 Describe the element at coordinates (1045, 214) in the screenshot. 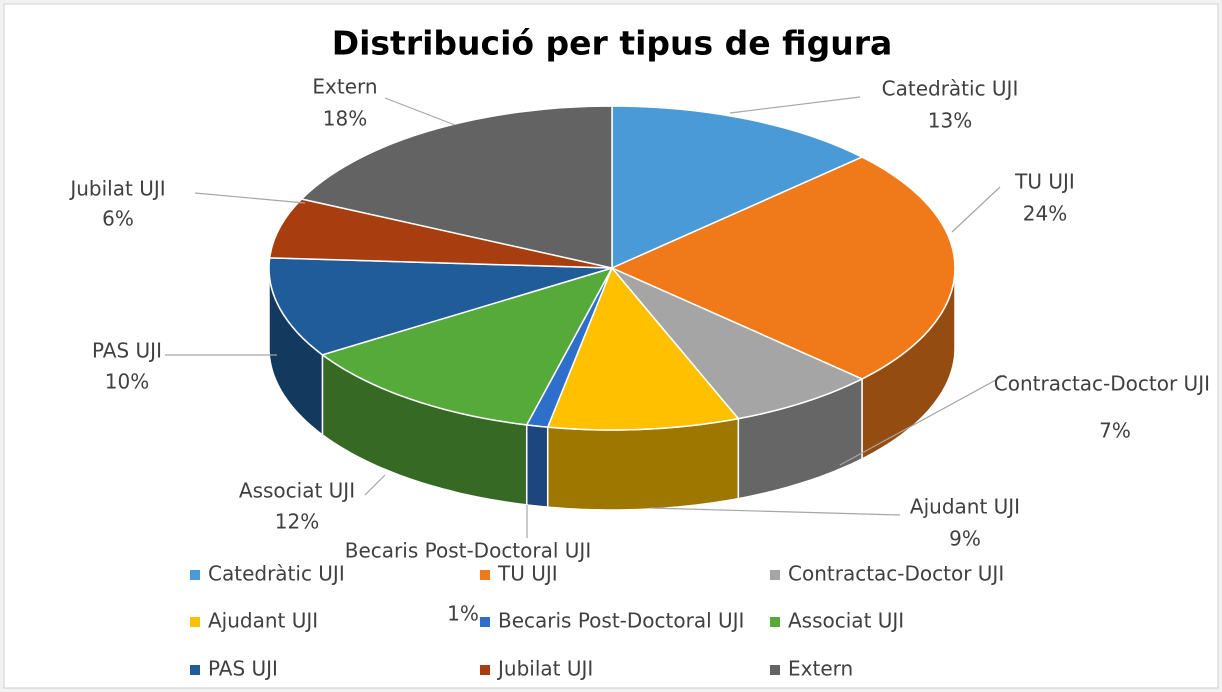

I see `data-label-value: 24%` at that location.